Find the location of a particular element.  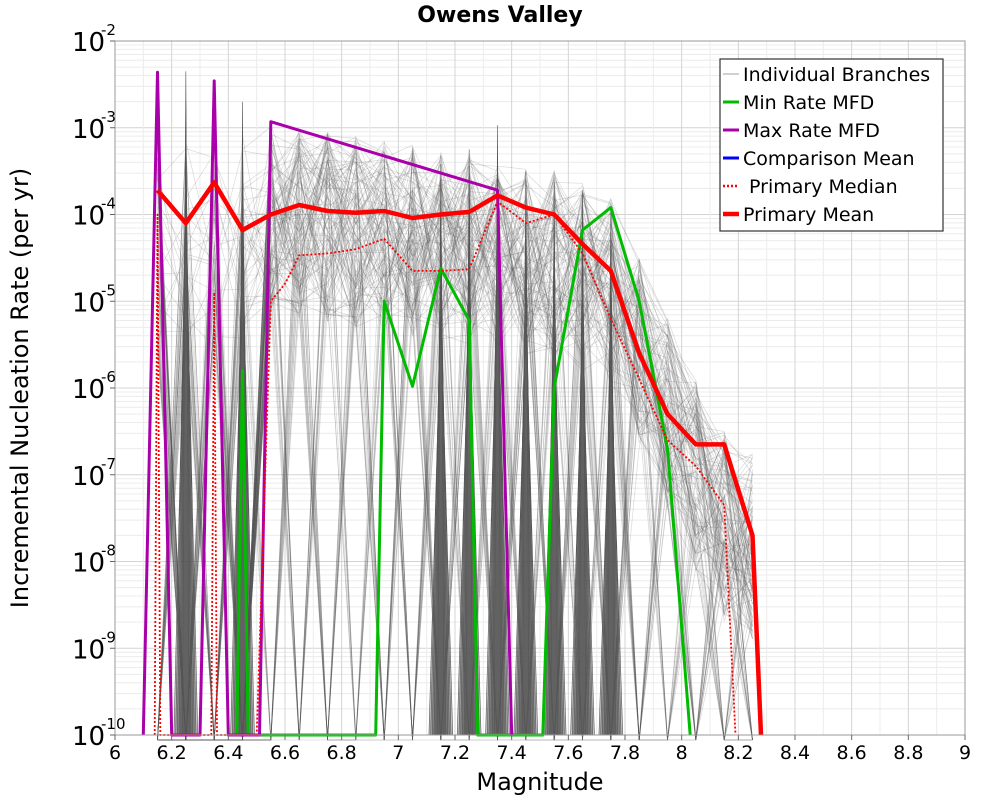

y-tick-exponent: -8 is located at coordinates (108, 551).